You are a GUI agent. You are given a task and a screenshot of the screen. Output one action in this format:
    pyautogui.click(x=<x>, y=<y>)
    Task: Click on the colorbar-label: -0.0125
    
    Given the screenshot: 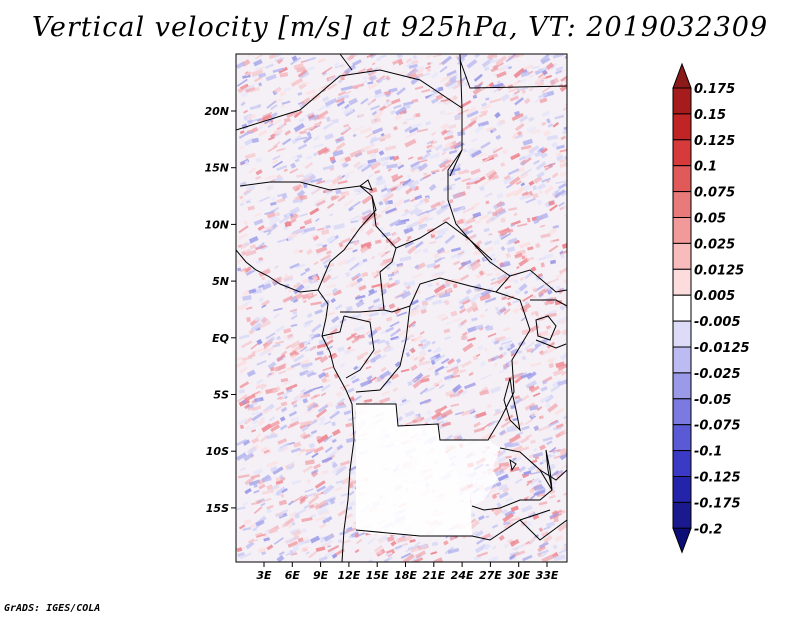 What is the action you would take?
    pyautogui.click(x=722, y=348)
    